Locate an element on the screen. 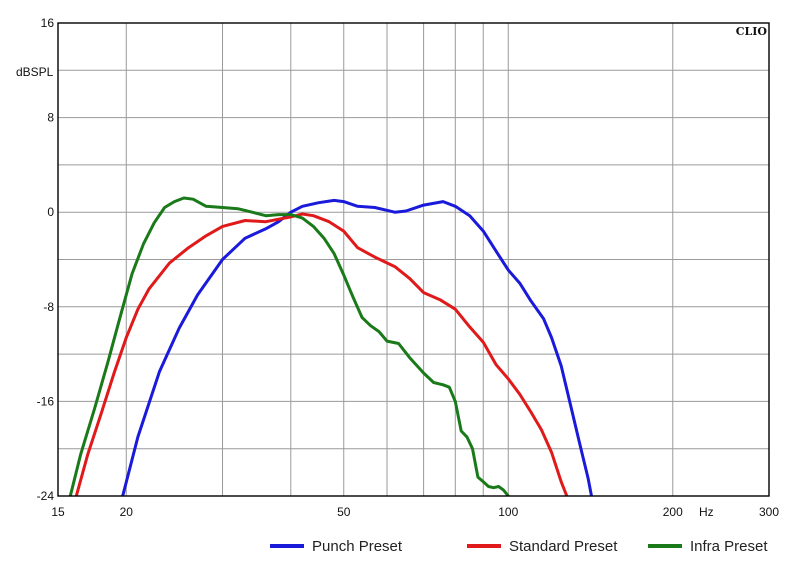 The image size is (800, 577). x-tick-label: 50 is located at coordinates (344, 512).